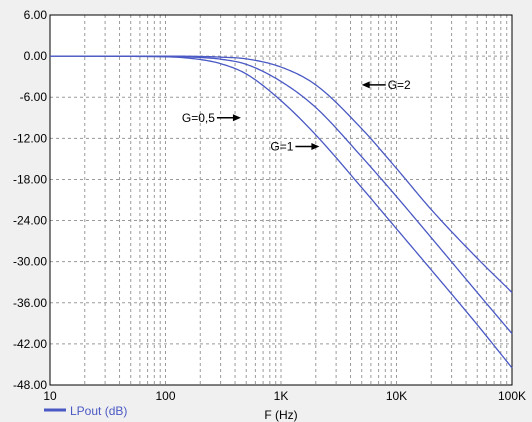  Describe the element at coordinates (296, 116) in the screenshot. I see `annotations: G=0,5 G=1 G=2` at that location.